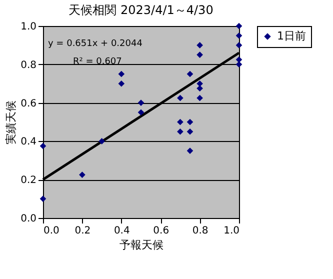 Image resolution: width=333 pixels, height=279 pixels. What do you see at coordinates (161, 231) in the screenshot?
I see `x-tick-label: 0.6` at bounding box center [161, 231].